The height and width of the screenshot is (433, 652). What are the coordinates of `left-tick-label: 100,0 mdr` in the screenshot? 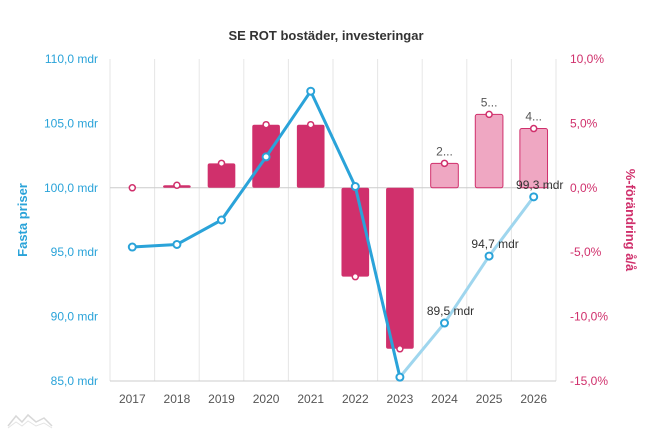 It's located at (71, 188).